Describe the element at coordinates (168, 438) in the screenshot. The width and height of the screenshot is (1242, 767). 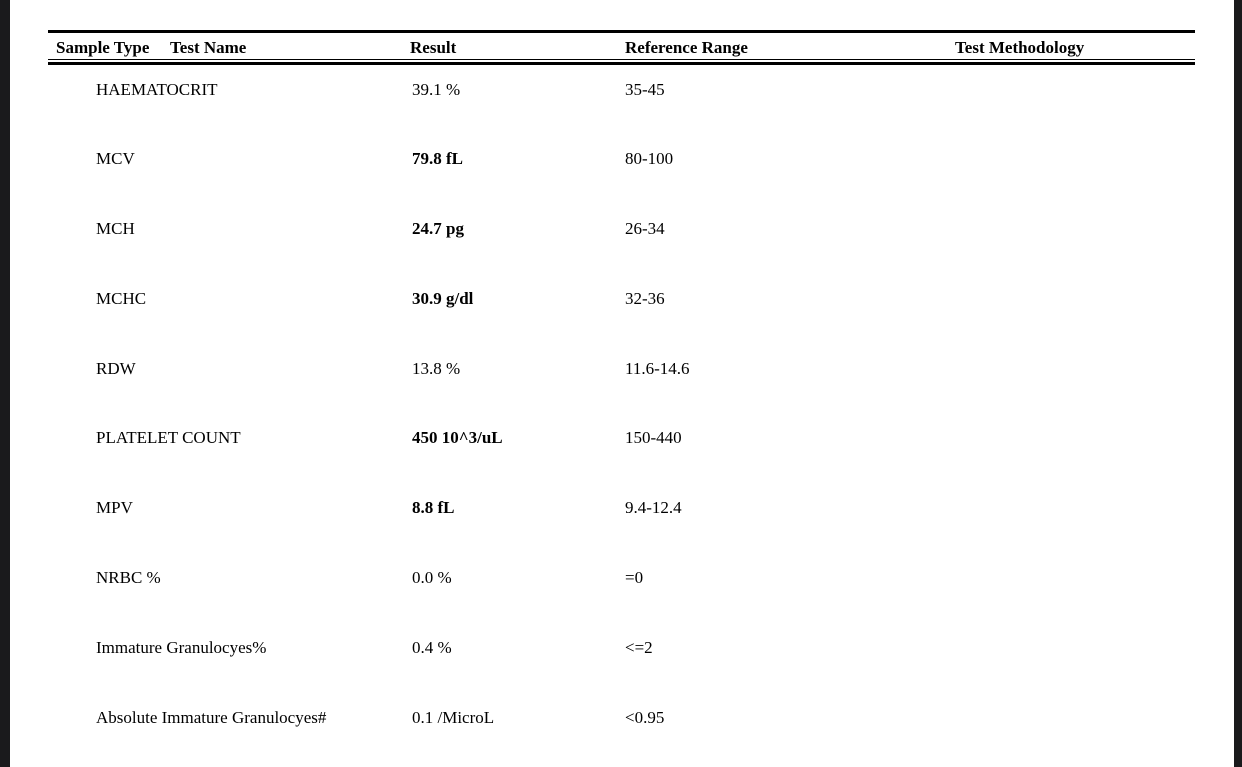
I see `test-name-cell: PLATELET COUNT` at that location.